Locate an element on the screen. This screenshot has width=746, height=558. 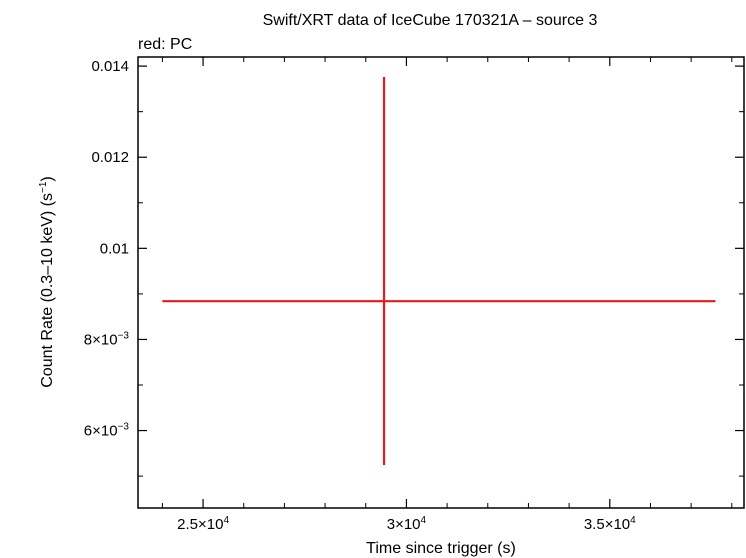
y-tick-label: 0.01 is located at coordinates (114, 248).